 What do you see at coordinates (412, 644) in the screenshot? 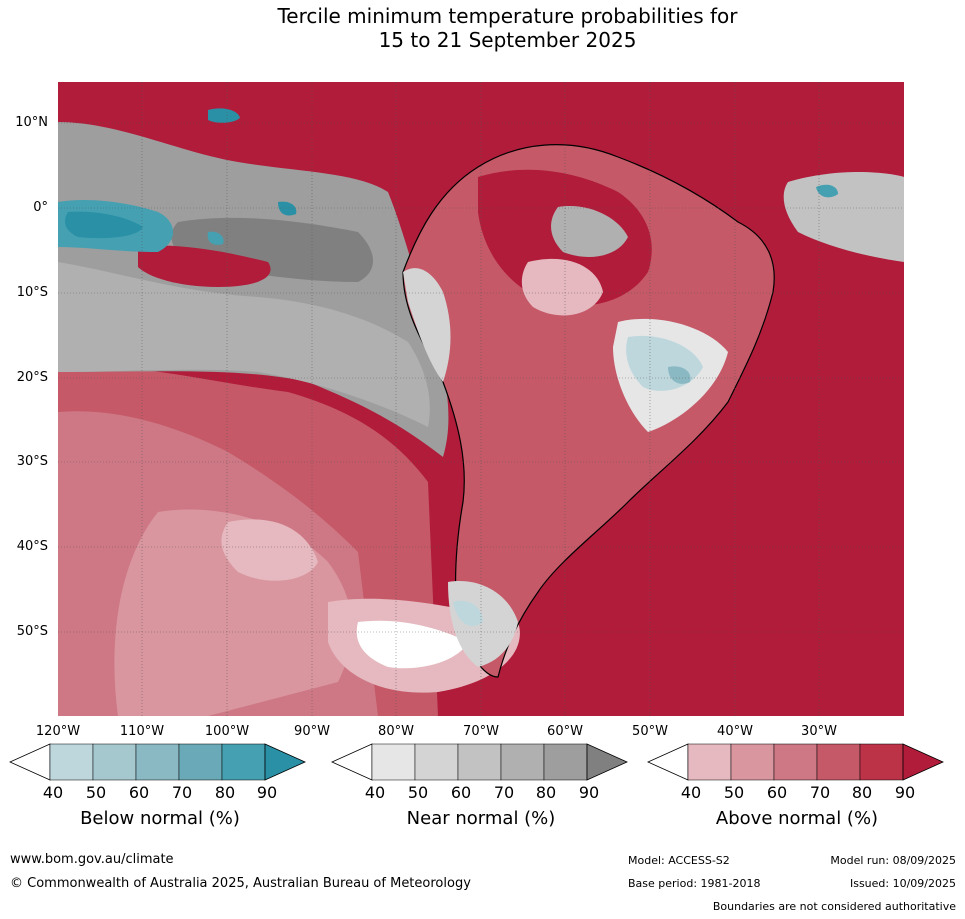
I see `far-south-white` at bounding box center [412, 644].